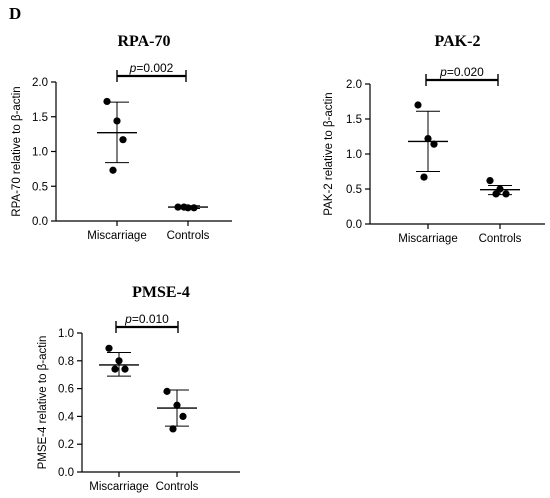 The image size is (550, 498). Describe the element at coordinates (43, 403) in the screenshot. I see `y-axis-label: PMSE-4 relative to β-actin` at that location.